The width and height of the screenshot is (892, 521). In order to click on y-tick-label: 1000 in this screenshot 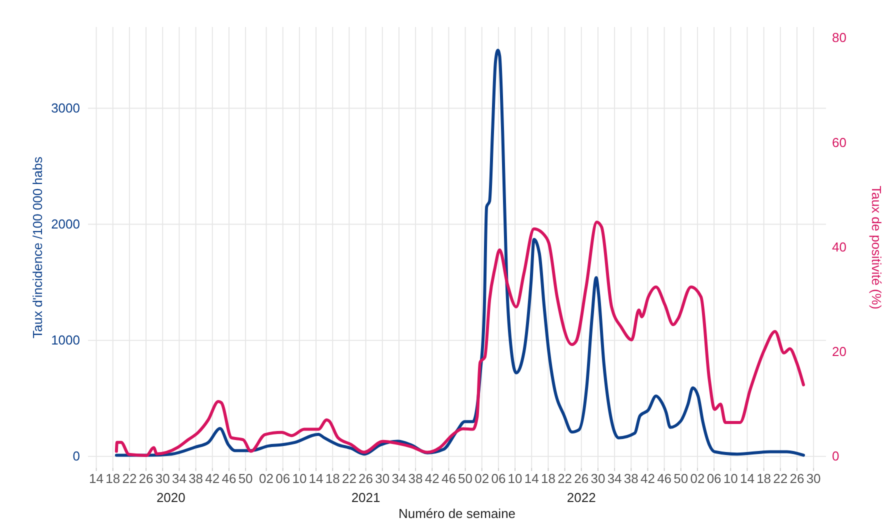, I will do `click(65, 340)`.